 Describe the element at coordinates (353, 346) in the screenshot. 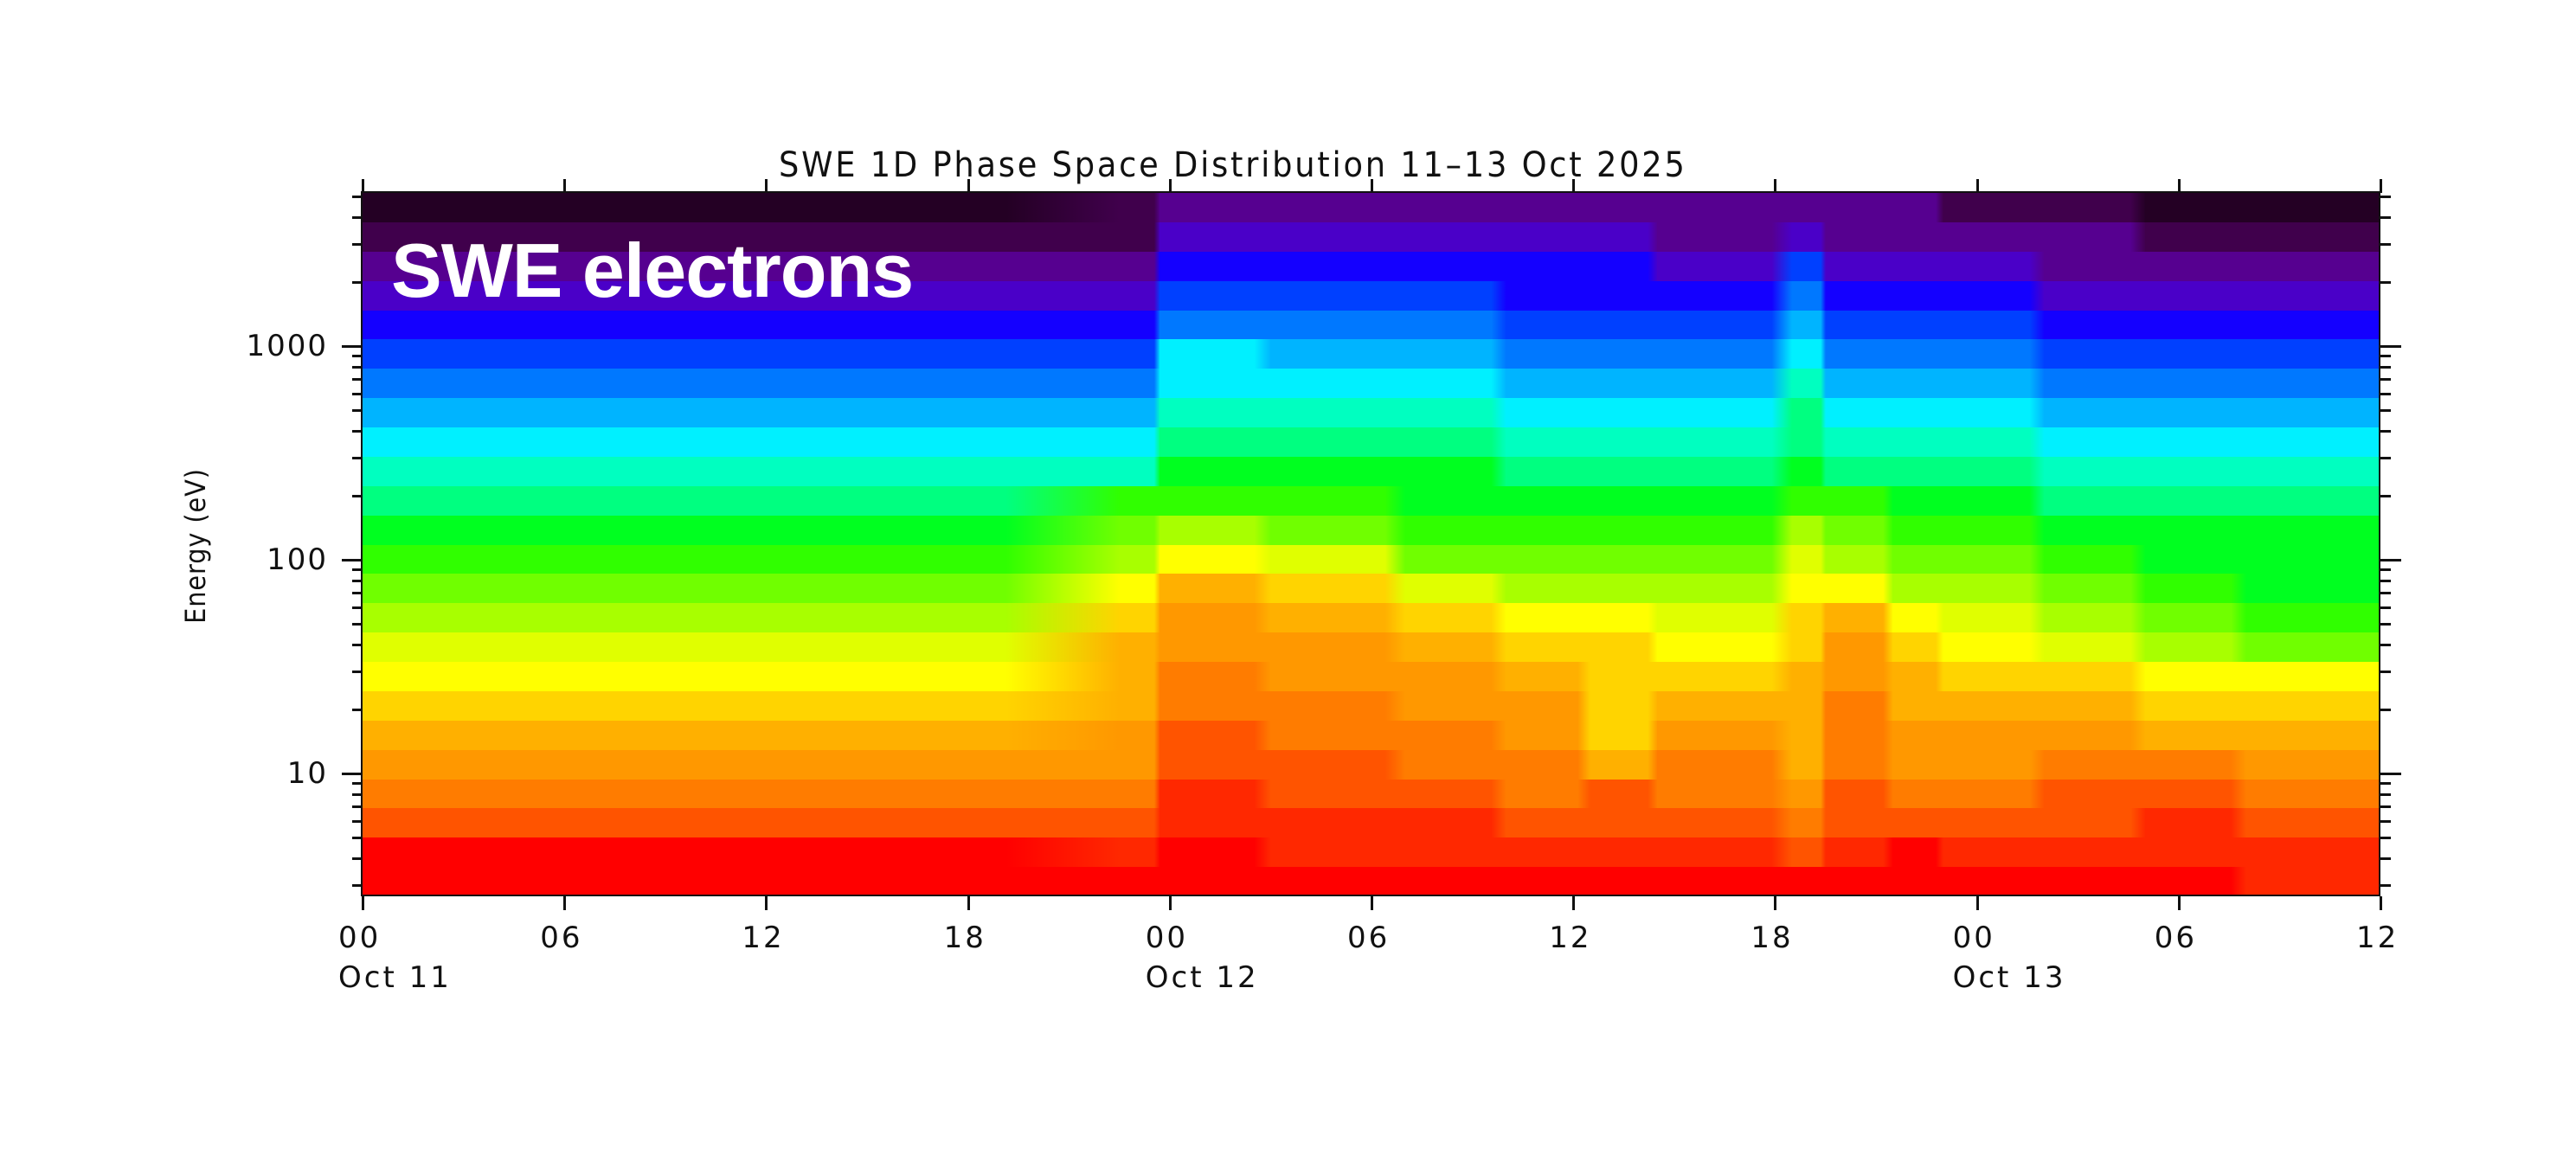

I see `y-tick-major-left` at that location.